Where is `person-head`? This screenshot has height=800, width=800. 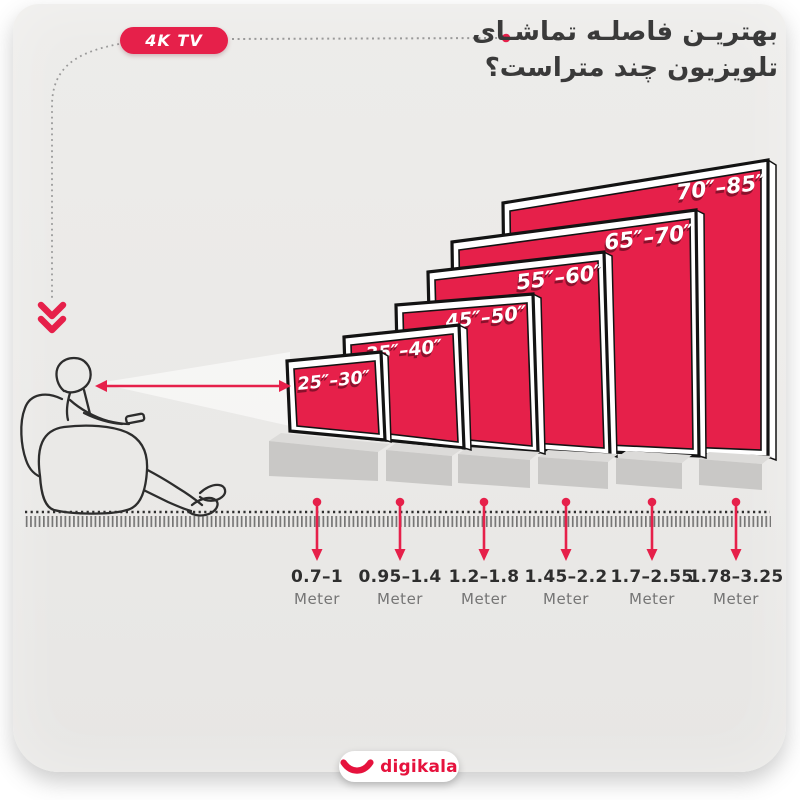 person-head is located at coordinates (73, 375).